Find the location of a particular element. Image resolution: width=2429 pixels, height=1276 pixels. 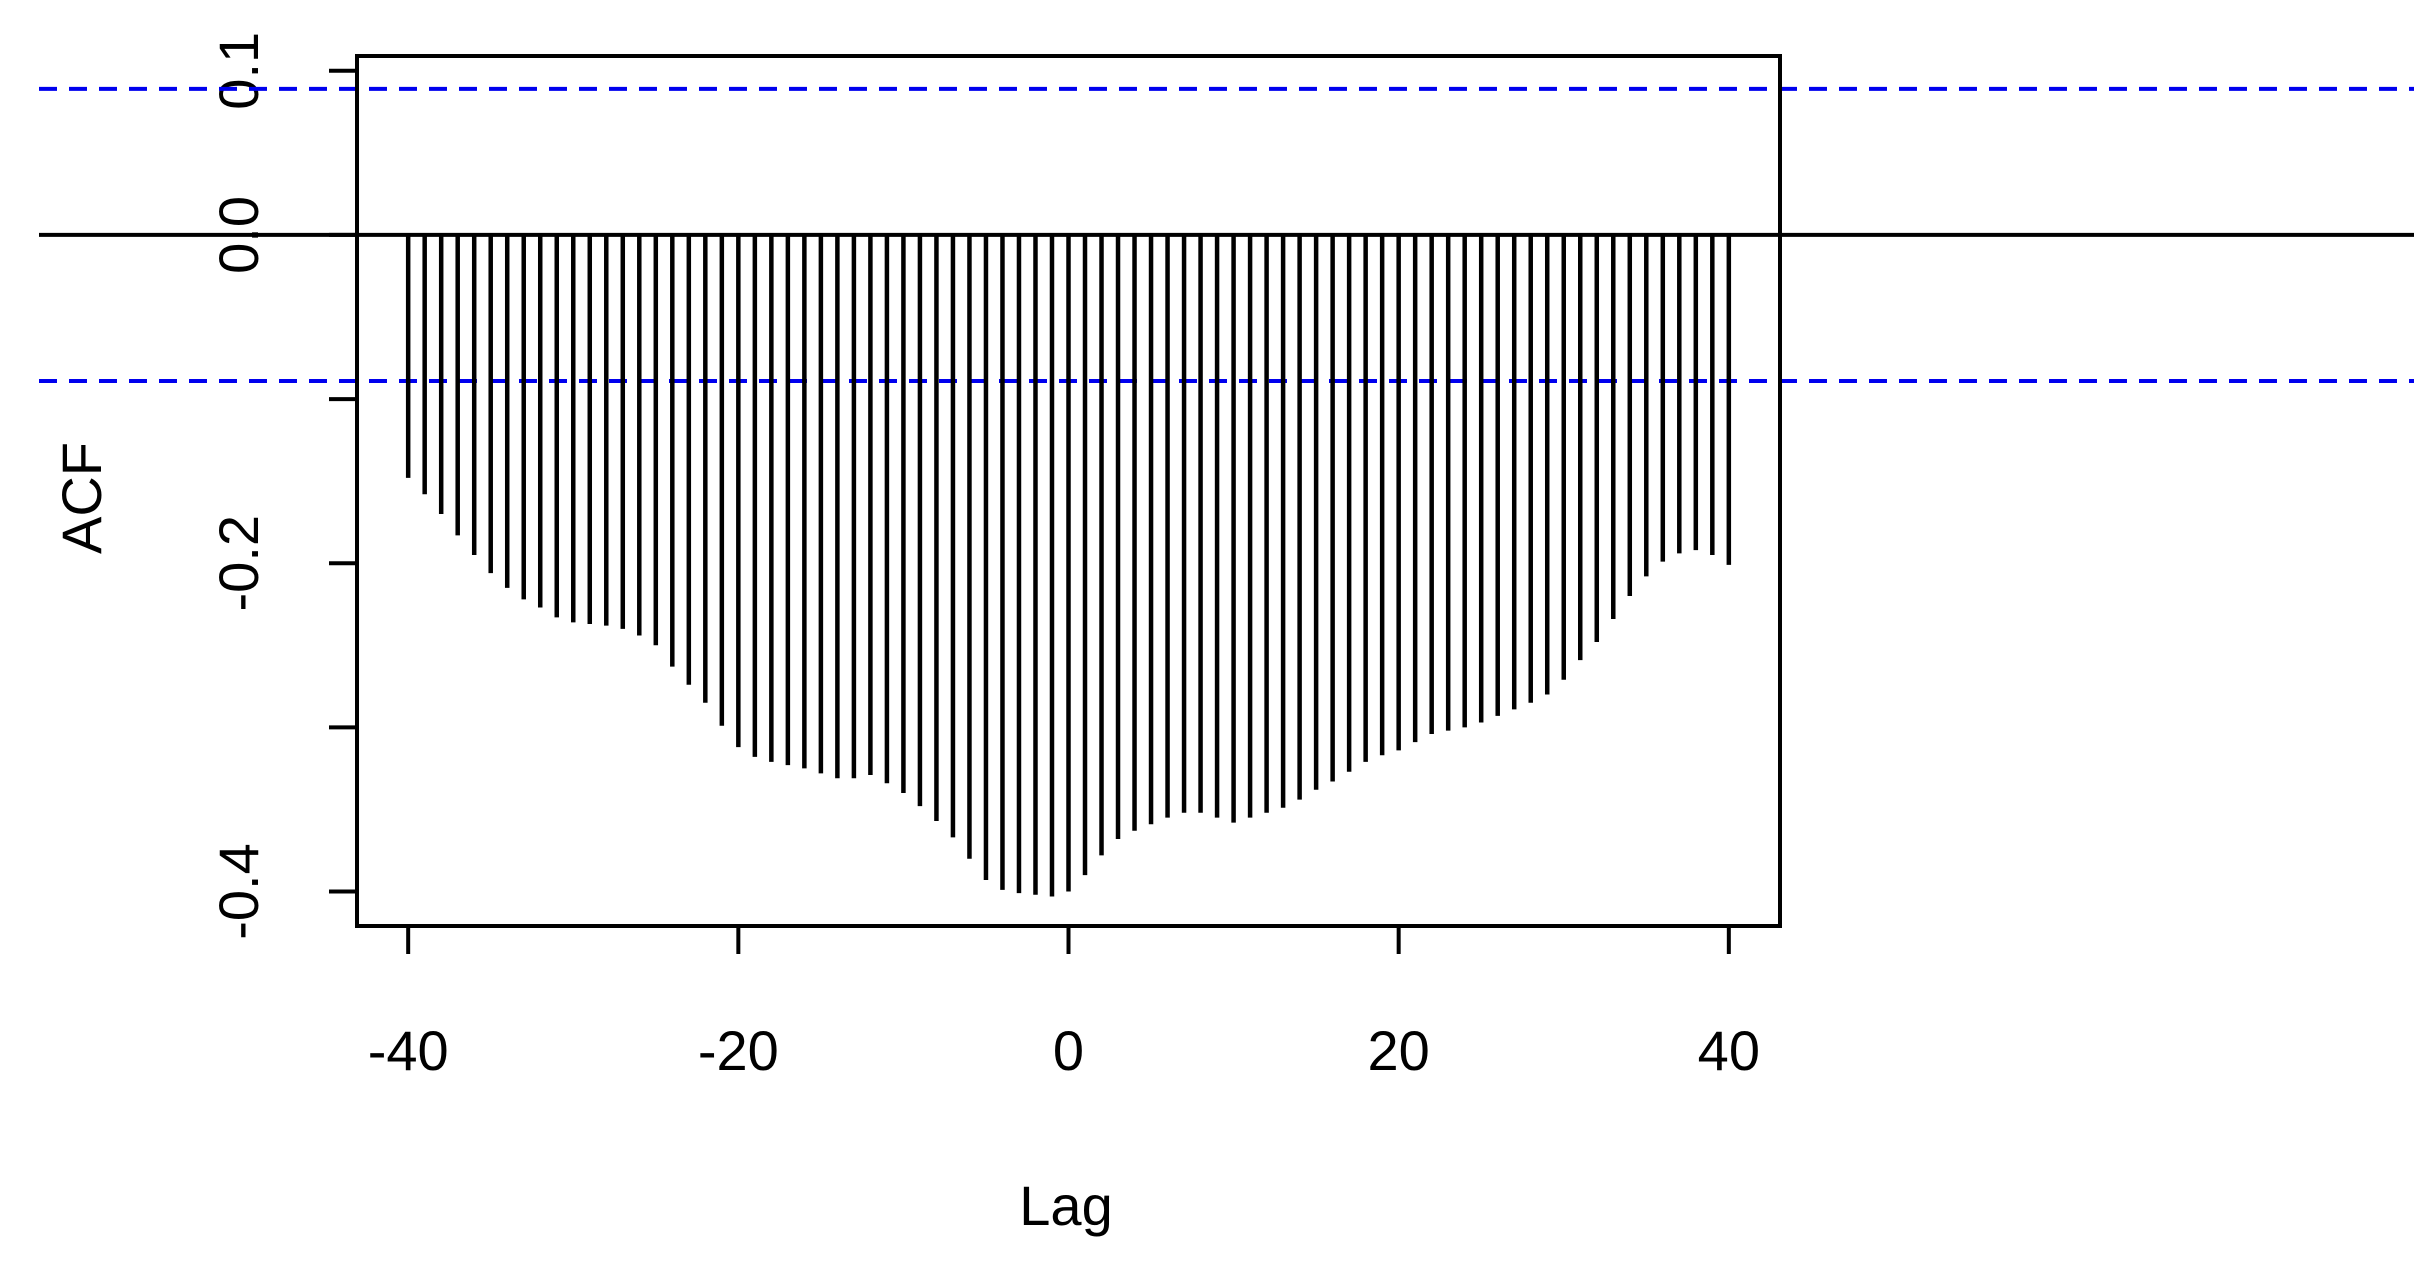

x-axis-label: Lag is located at coordinates (1065, 1205).